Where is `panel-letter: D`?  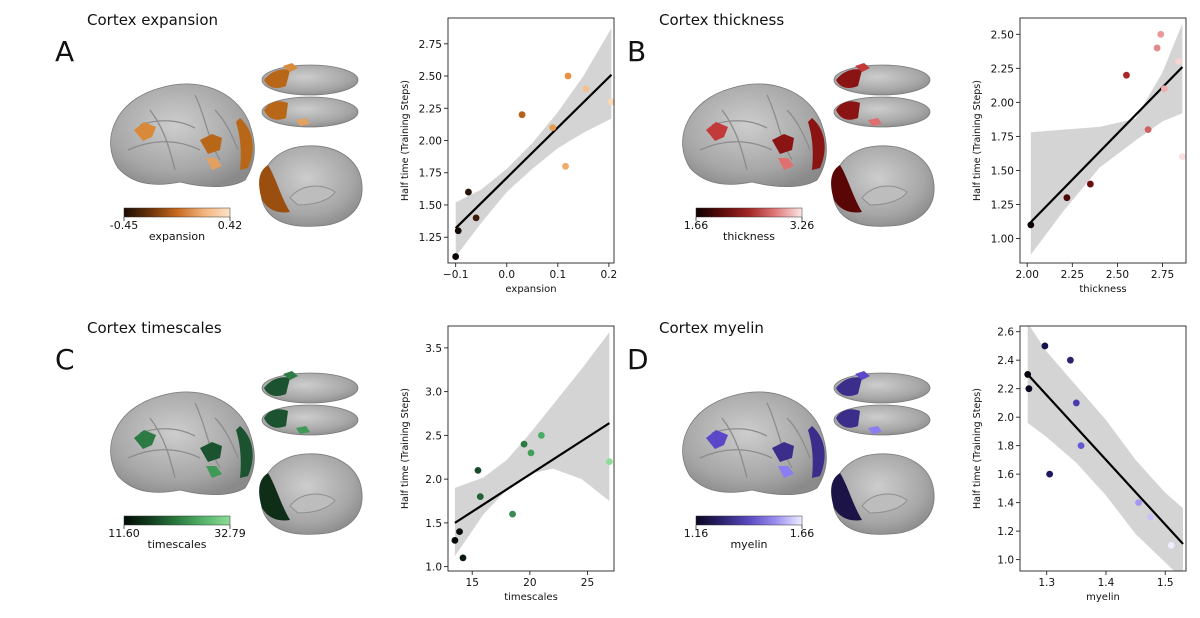 panel-letter: D is located at coordinates (638, 359).